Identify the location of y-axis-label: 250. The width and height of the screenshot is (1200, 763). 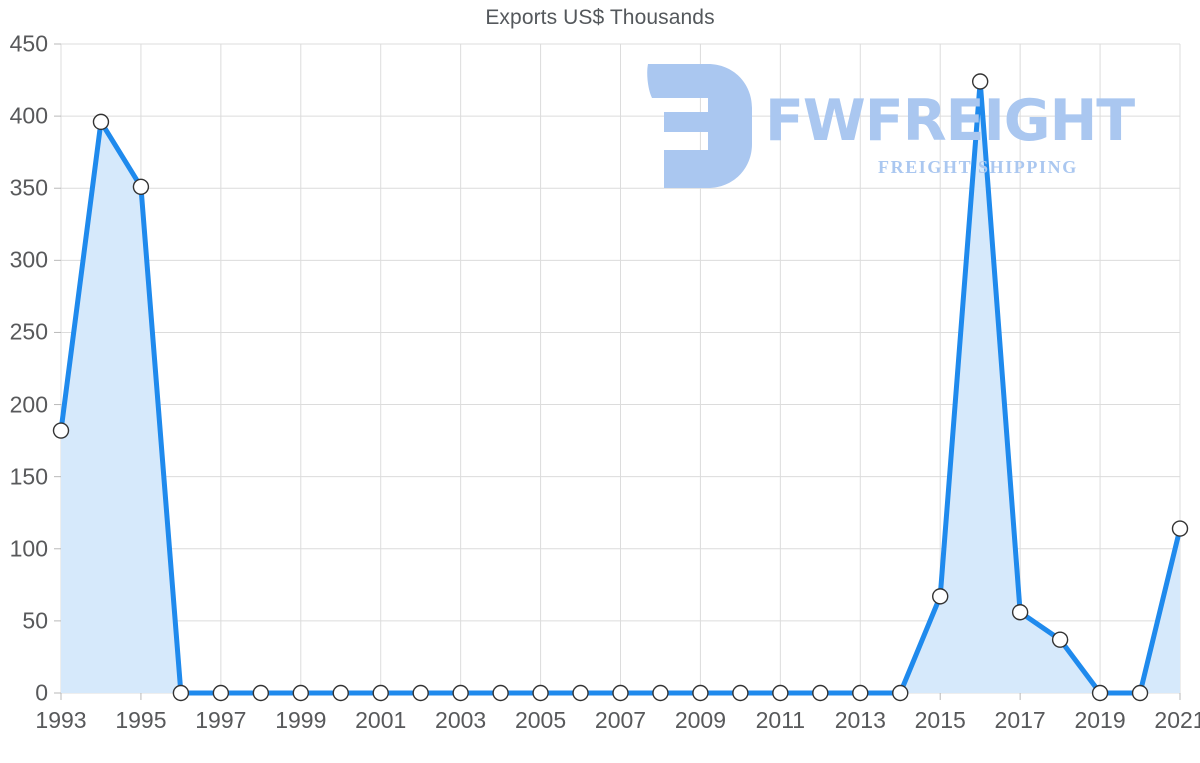
(28, 331).